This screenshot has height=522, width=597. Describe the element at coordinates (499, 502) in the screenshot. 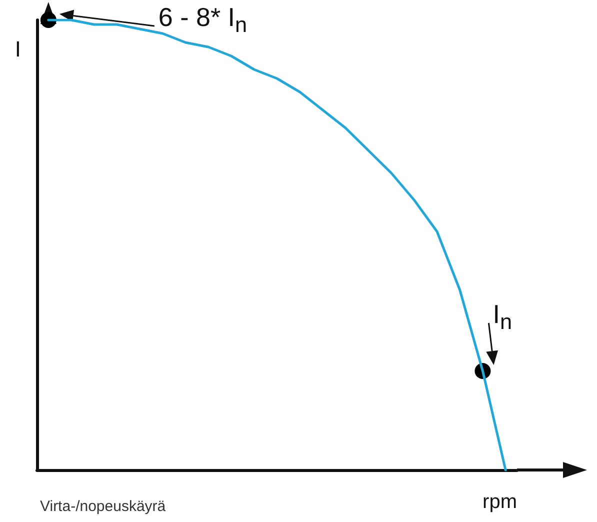

I see `x-axis-title: rpm` at that location.